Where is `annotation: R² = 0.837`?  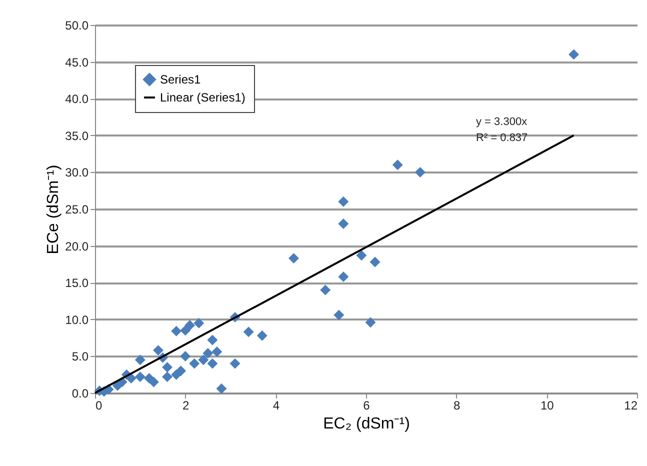 annotation: R² = 0.837 is located at coordinates (502, 138).